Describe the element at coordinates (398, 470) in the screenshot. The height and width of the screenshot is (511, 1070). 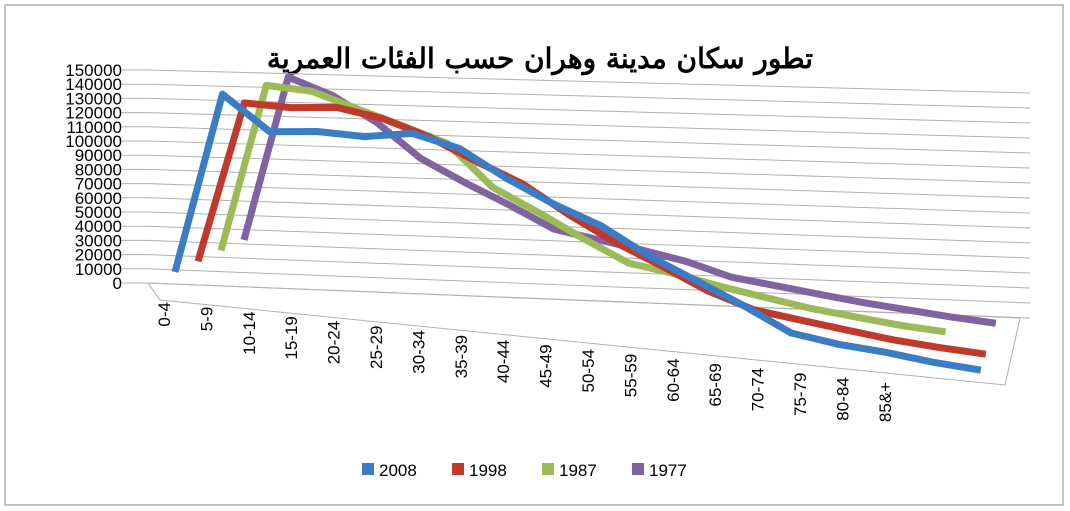
I see `legend-label: 2008` at that location.